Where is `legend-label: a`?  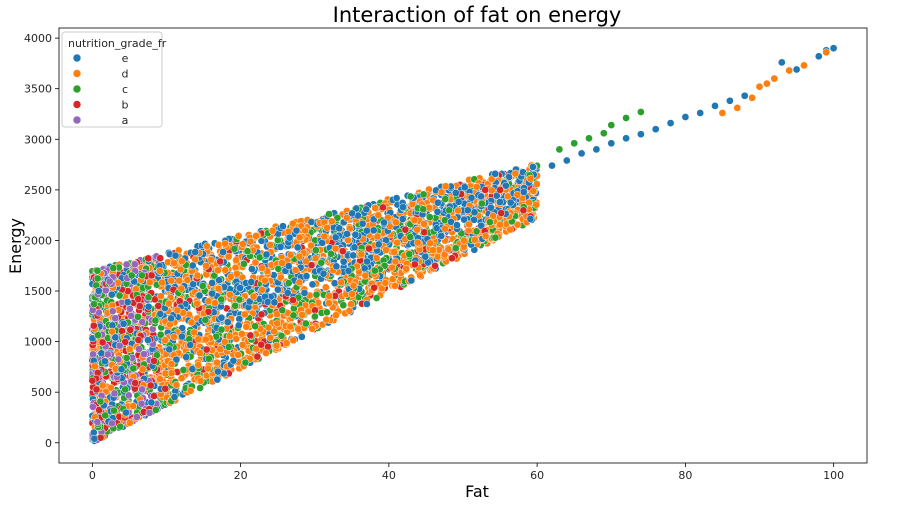 legend-label: a is located at coordinates (125, 120).